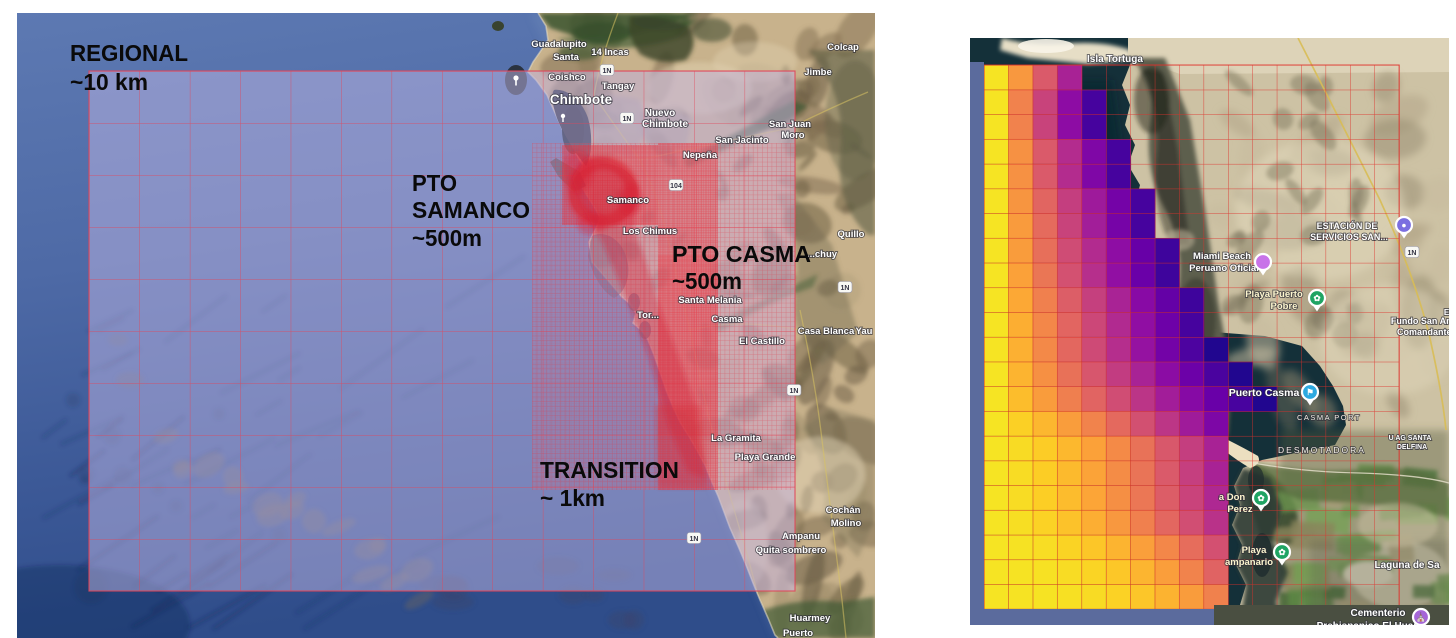 The image size is (1456, 638). What do you see at coordinates (851, 234) in the screenshot?
I see `svg-text: Quillo` at bounding box center [851, 234].